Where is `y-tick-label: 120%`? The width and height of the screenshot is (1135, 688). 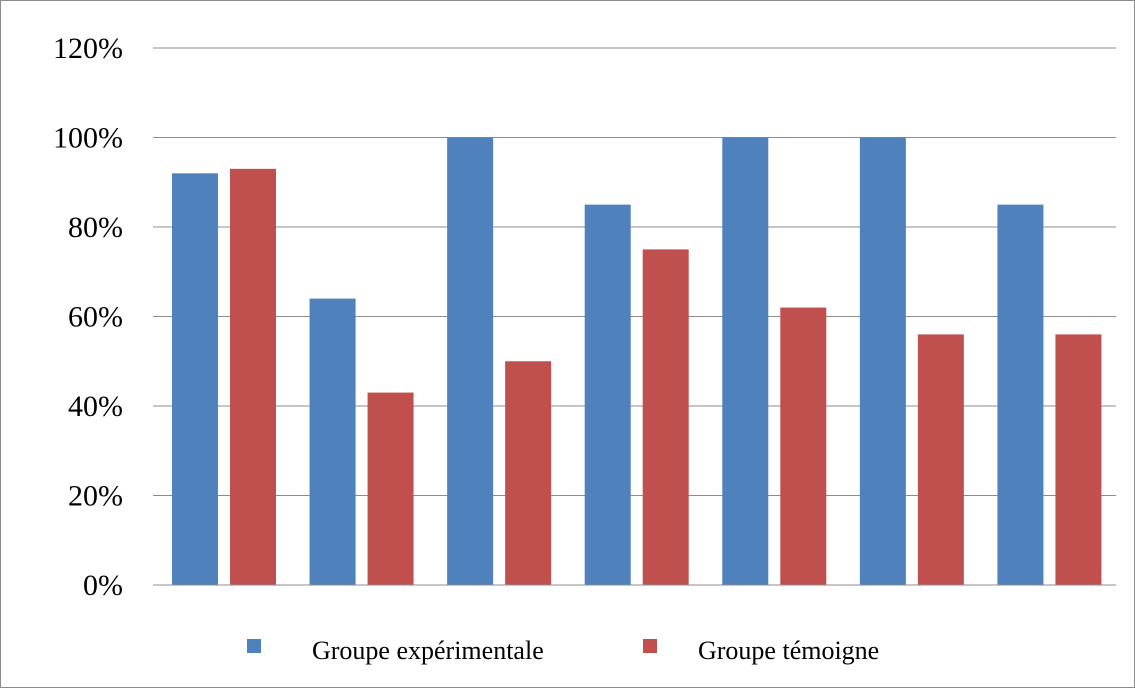
y-tick-label: 120% is located at coordinates (88, 48).